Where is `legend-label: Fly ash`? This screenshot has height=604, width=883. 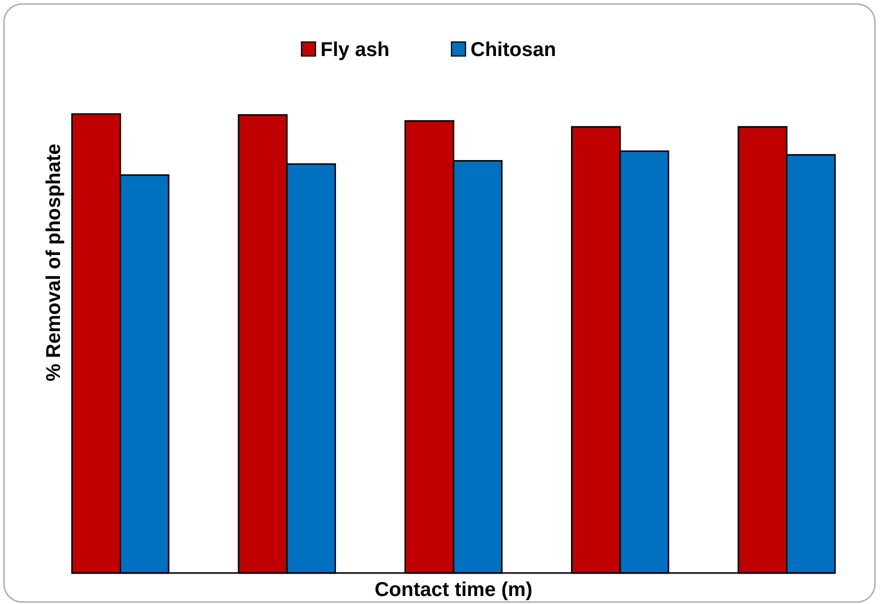
legend-label: Fly ash is located at coordinates (355, 50).